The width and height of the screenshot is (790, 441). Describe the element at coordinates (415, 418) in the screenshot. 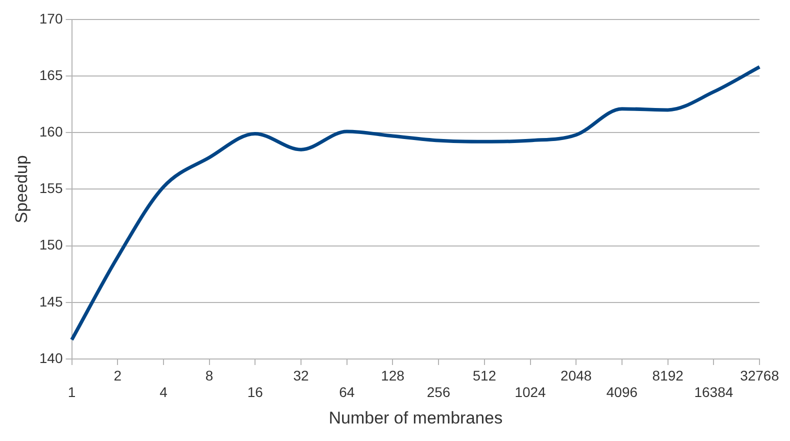

I see `x-axis-title: Number of membranes` at that location.